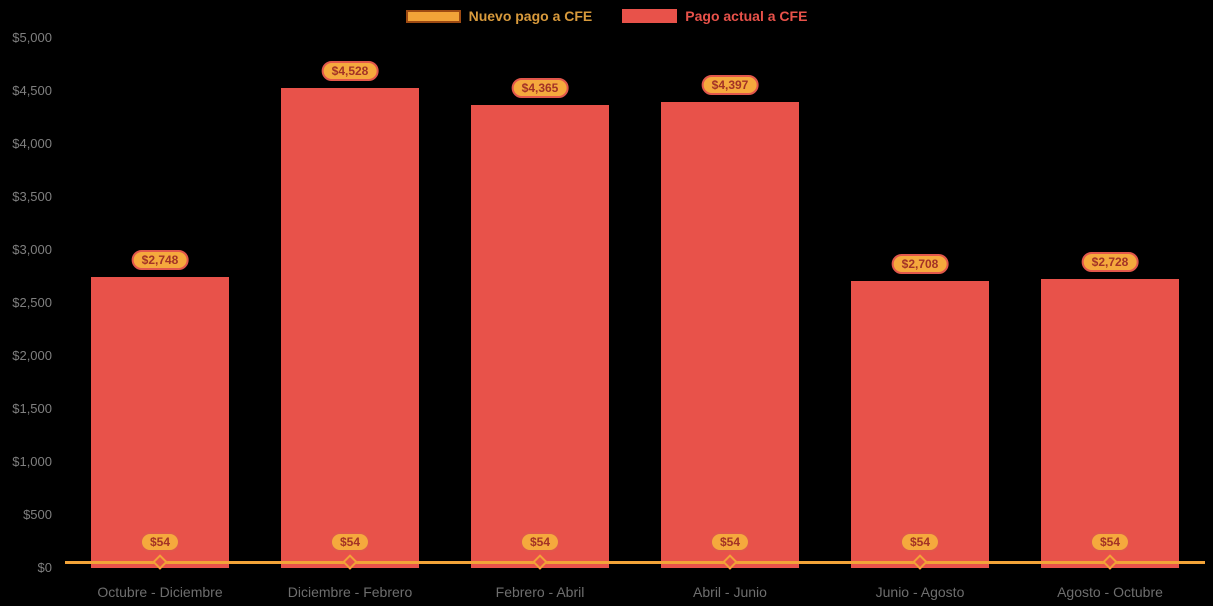 This screenshot has height=606, width=1213. Describe the element at coordinates (350, 71) in the screenshot. I see `bar-value-label: $4,528` at that location.